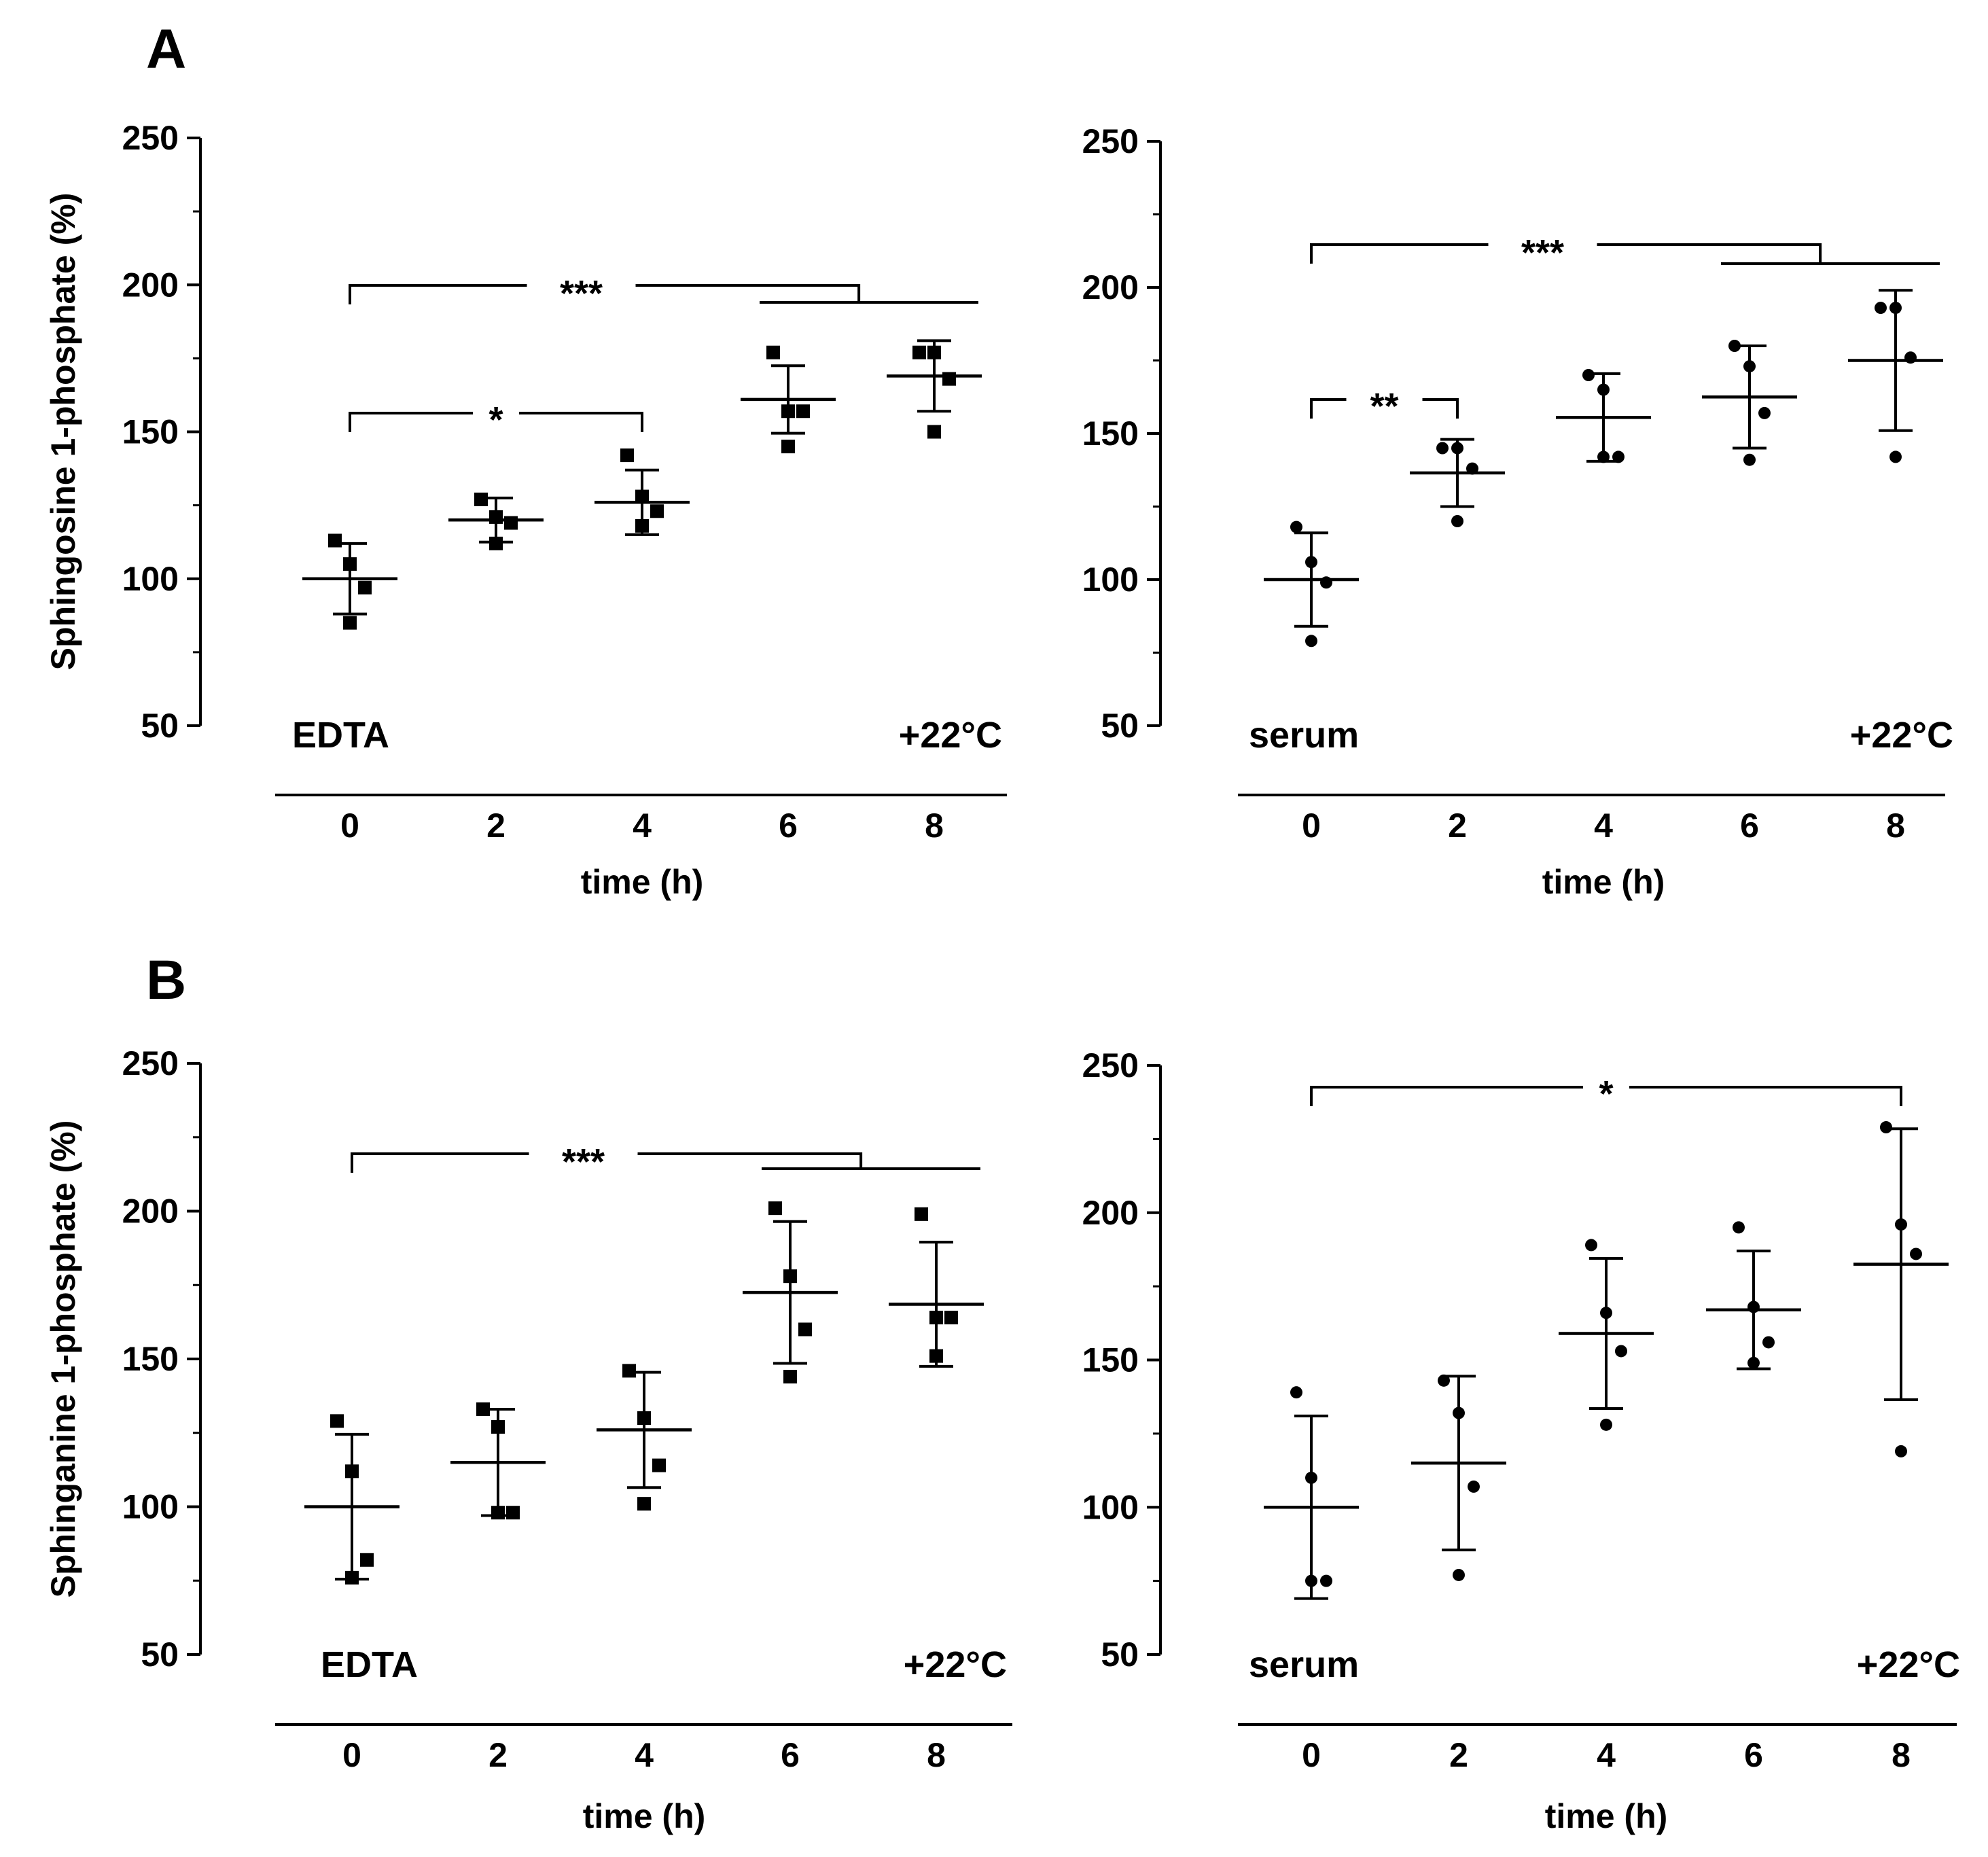 The image size is (1988, 1857). I want to click on x-tick-label: 2, so click(495, 826).